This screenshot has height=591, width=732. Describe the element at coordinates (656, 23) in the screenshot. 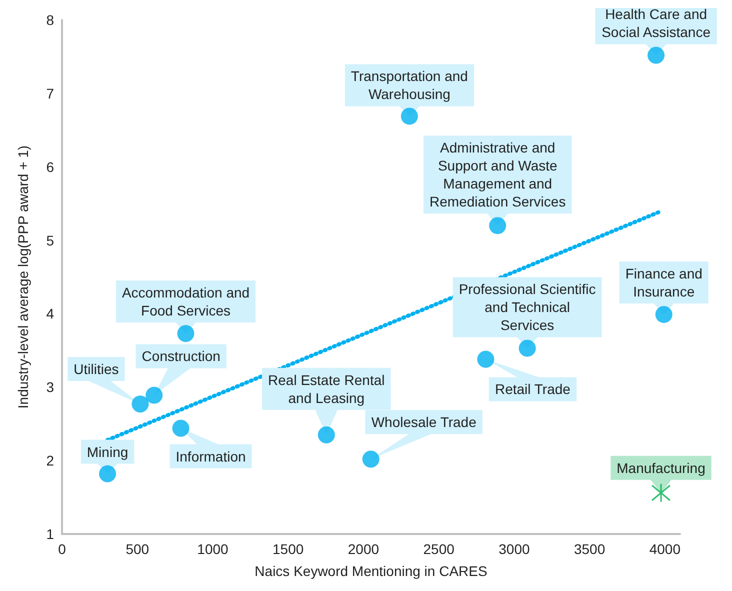

I see `annotation: Health Care and Social Assistance` at that location.